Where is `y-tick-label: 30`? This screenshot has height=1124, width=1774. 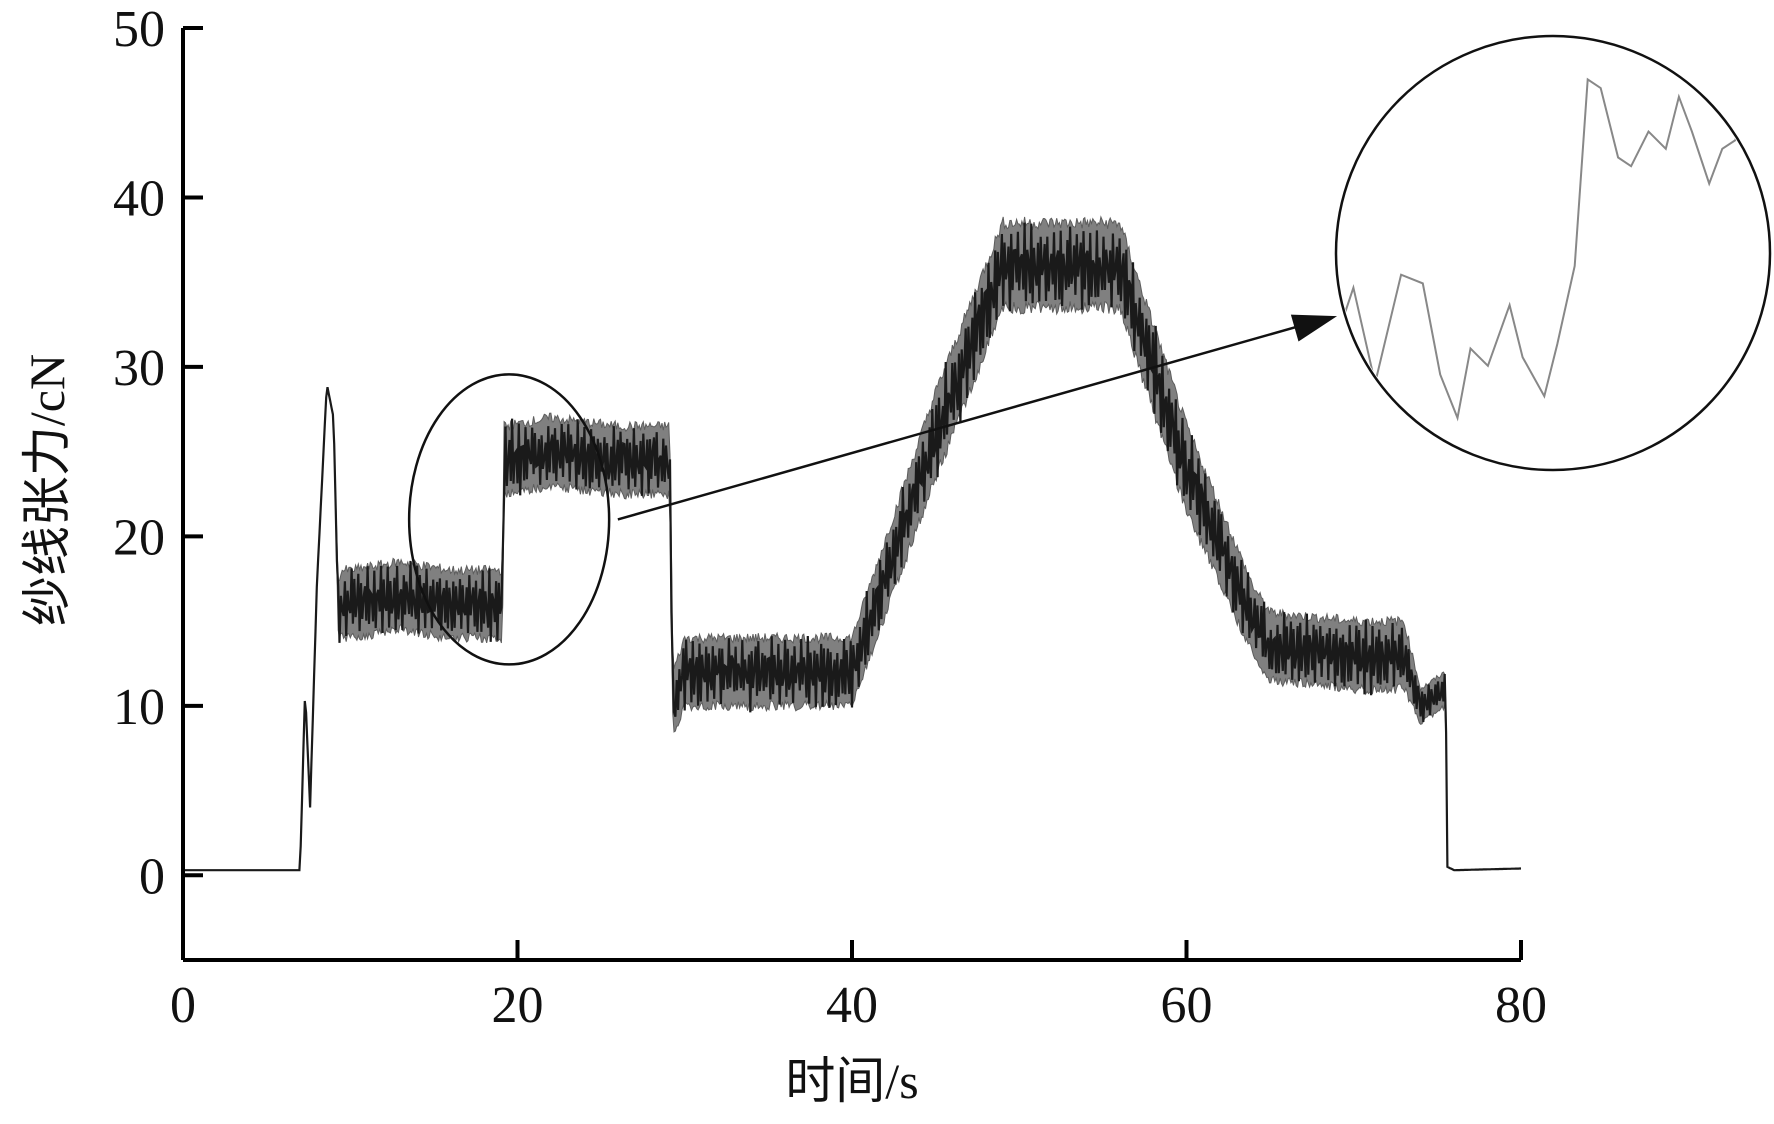
y-tick-label: 30 is located at coordinates (139, 368).